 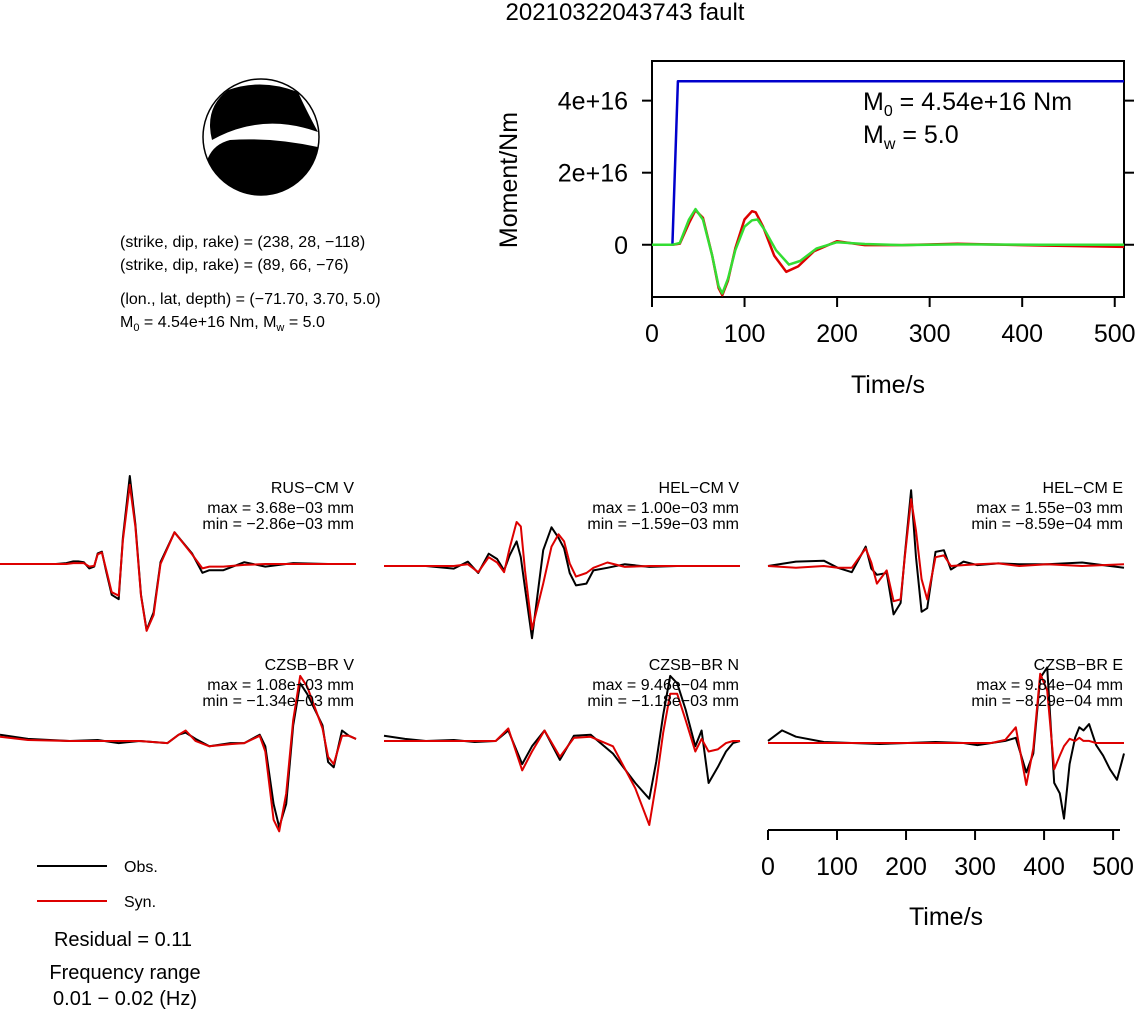 What do you see at coordinates (261, 167) in the screenshot?
I see `beachball-bottom-quadrant` at bounding box center [261, 167].